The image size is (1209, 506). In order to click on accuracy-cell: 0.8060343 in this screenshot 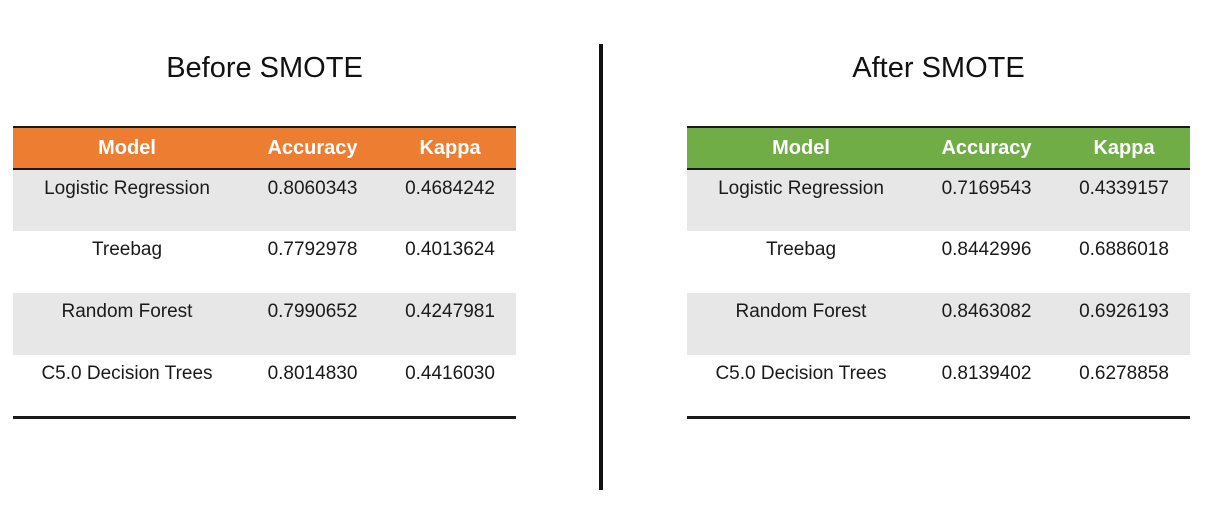, I will do `click(312, 200)`.